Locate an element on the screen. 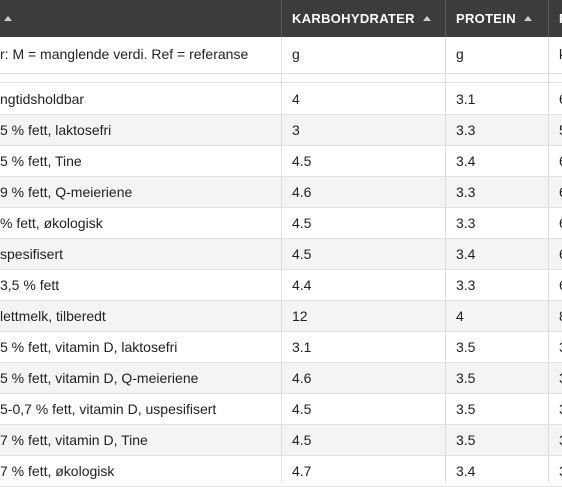 This screenshot has height=487, width=562. cell-food-name: ngtidsholdbar is located at coordinates (42, 99).